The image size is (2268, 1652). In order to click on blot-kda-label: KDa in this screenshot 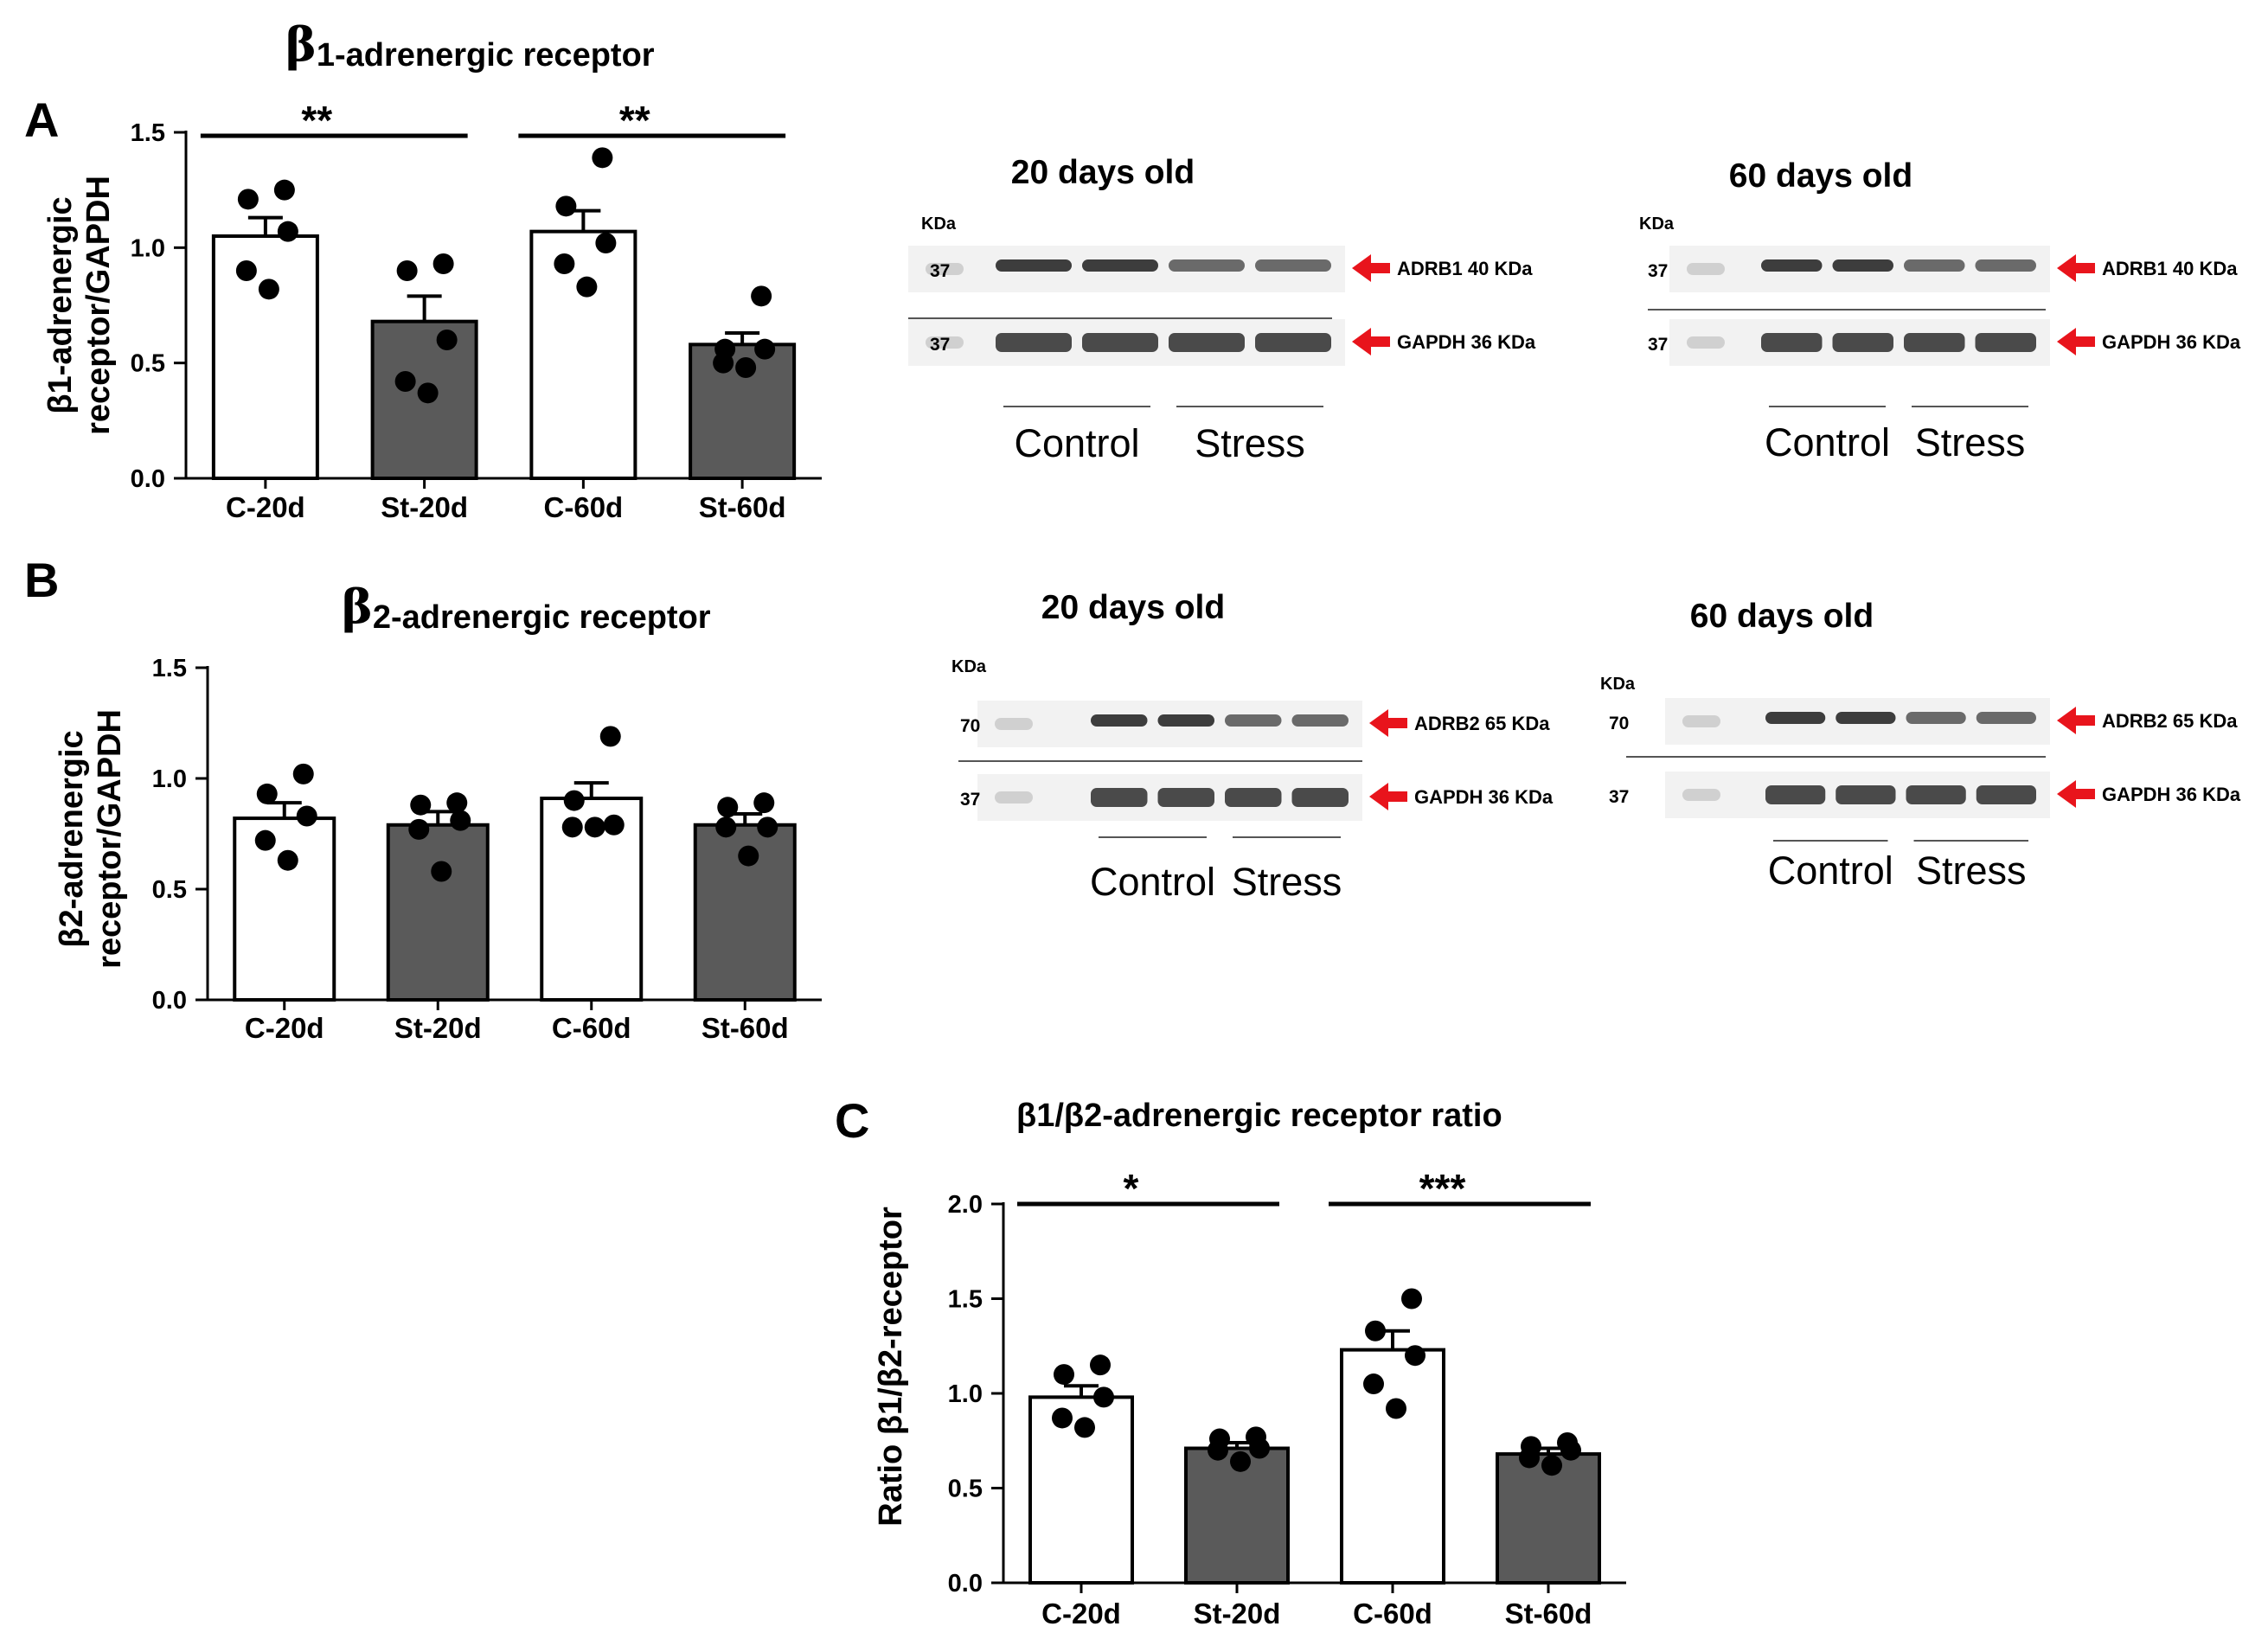, I will do `click(1657, 224)`.